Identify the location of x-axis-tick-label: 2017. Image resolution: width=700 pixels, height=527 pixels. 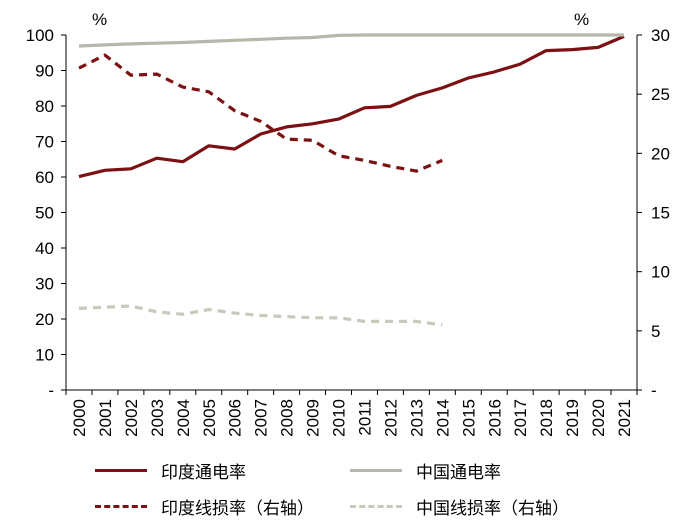
(520, 418).